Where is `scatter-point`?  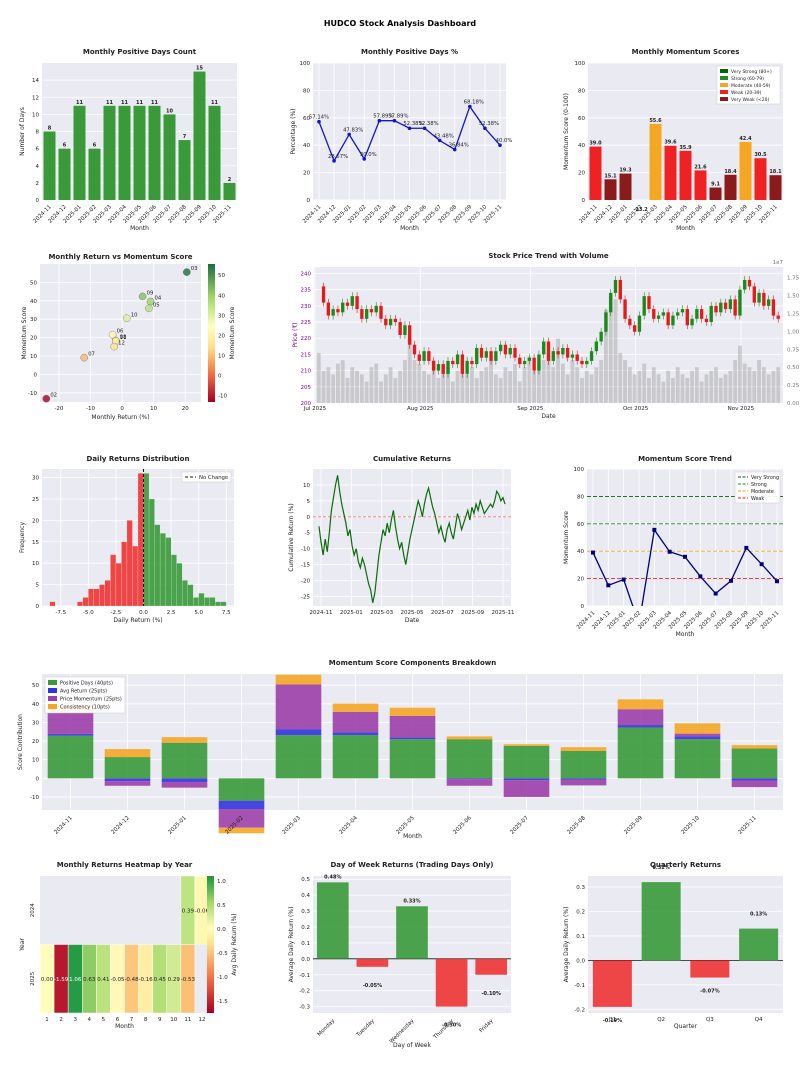 scatter-point is located at coordinates (84, 357).